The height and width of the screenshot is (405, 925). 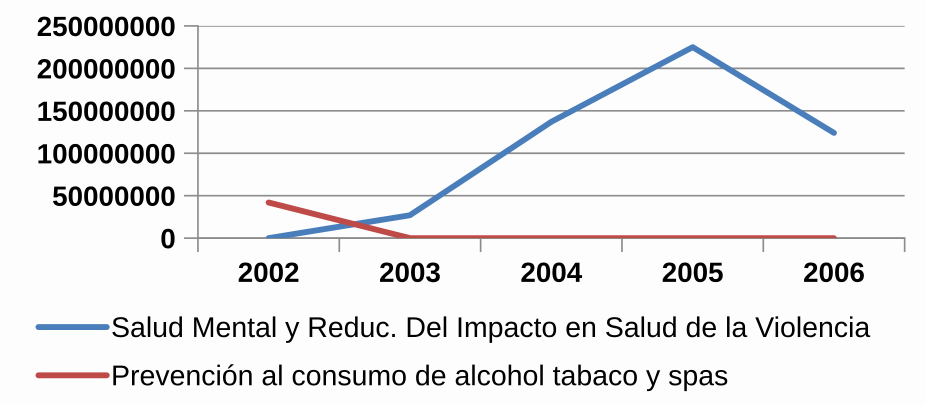 What do you see at coordinates (106, 69) in the screenshot?
I see `y-tick-label: 200000000` at bounding box center [106, 69].